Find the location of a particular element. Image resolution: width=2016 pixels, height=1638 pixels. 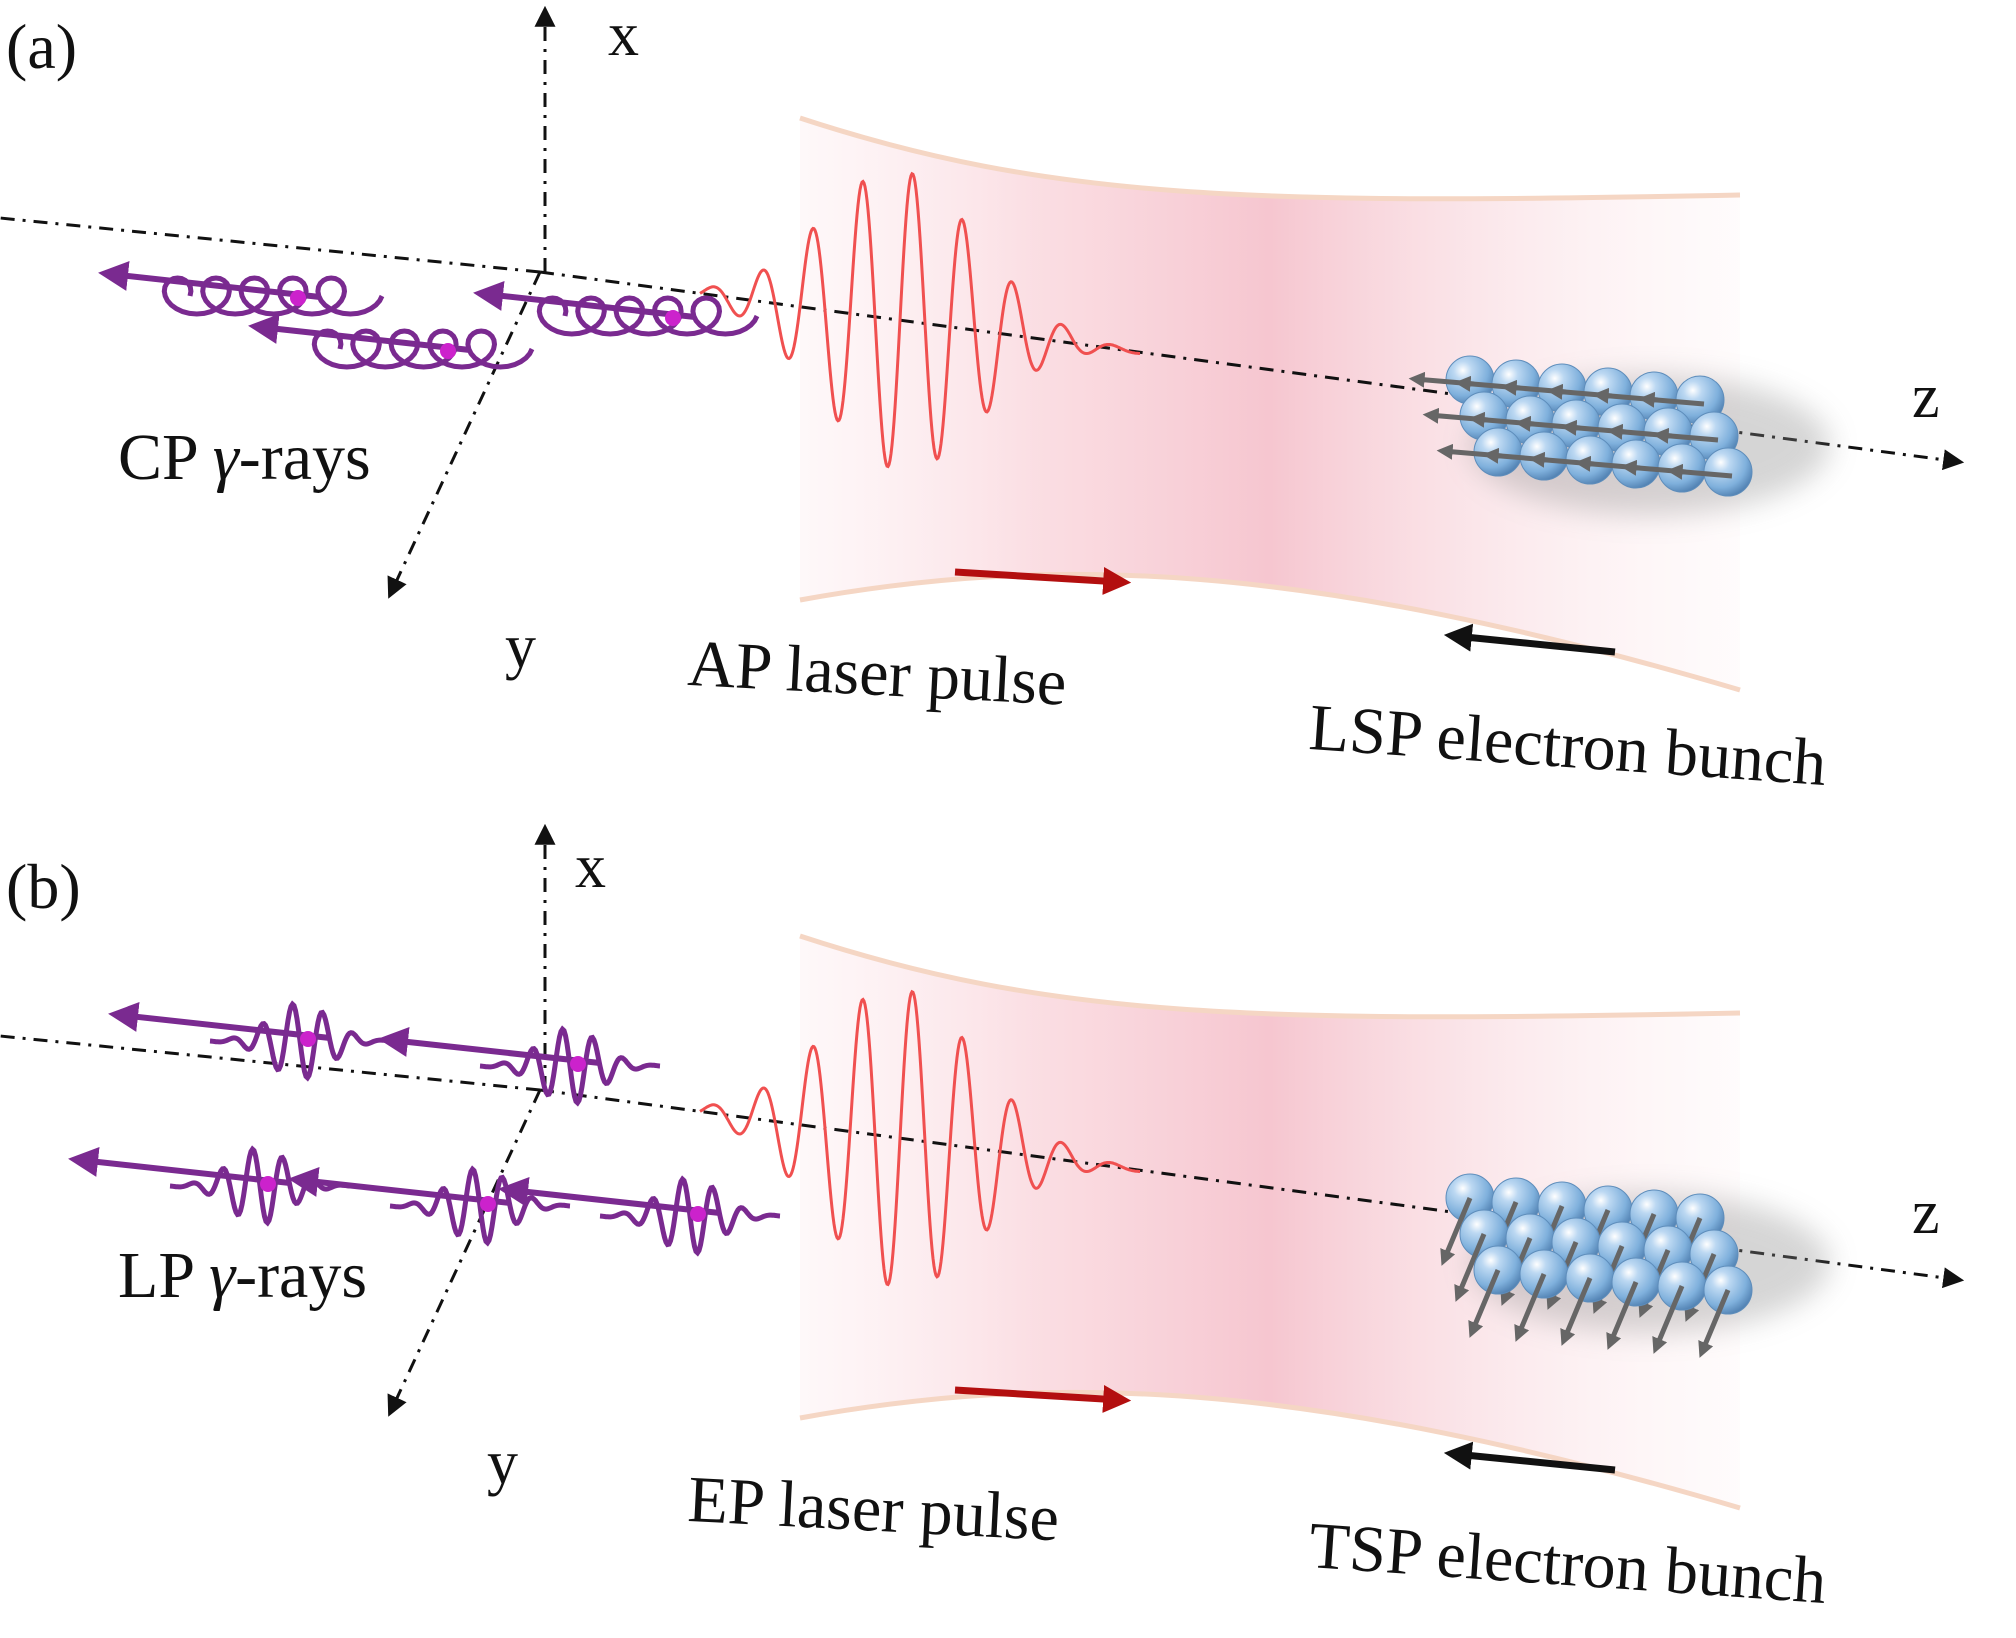

b-electron-direction-arrow is located at coordinates (1529, 1457).